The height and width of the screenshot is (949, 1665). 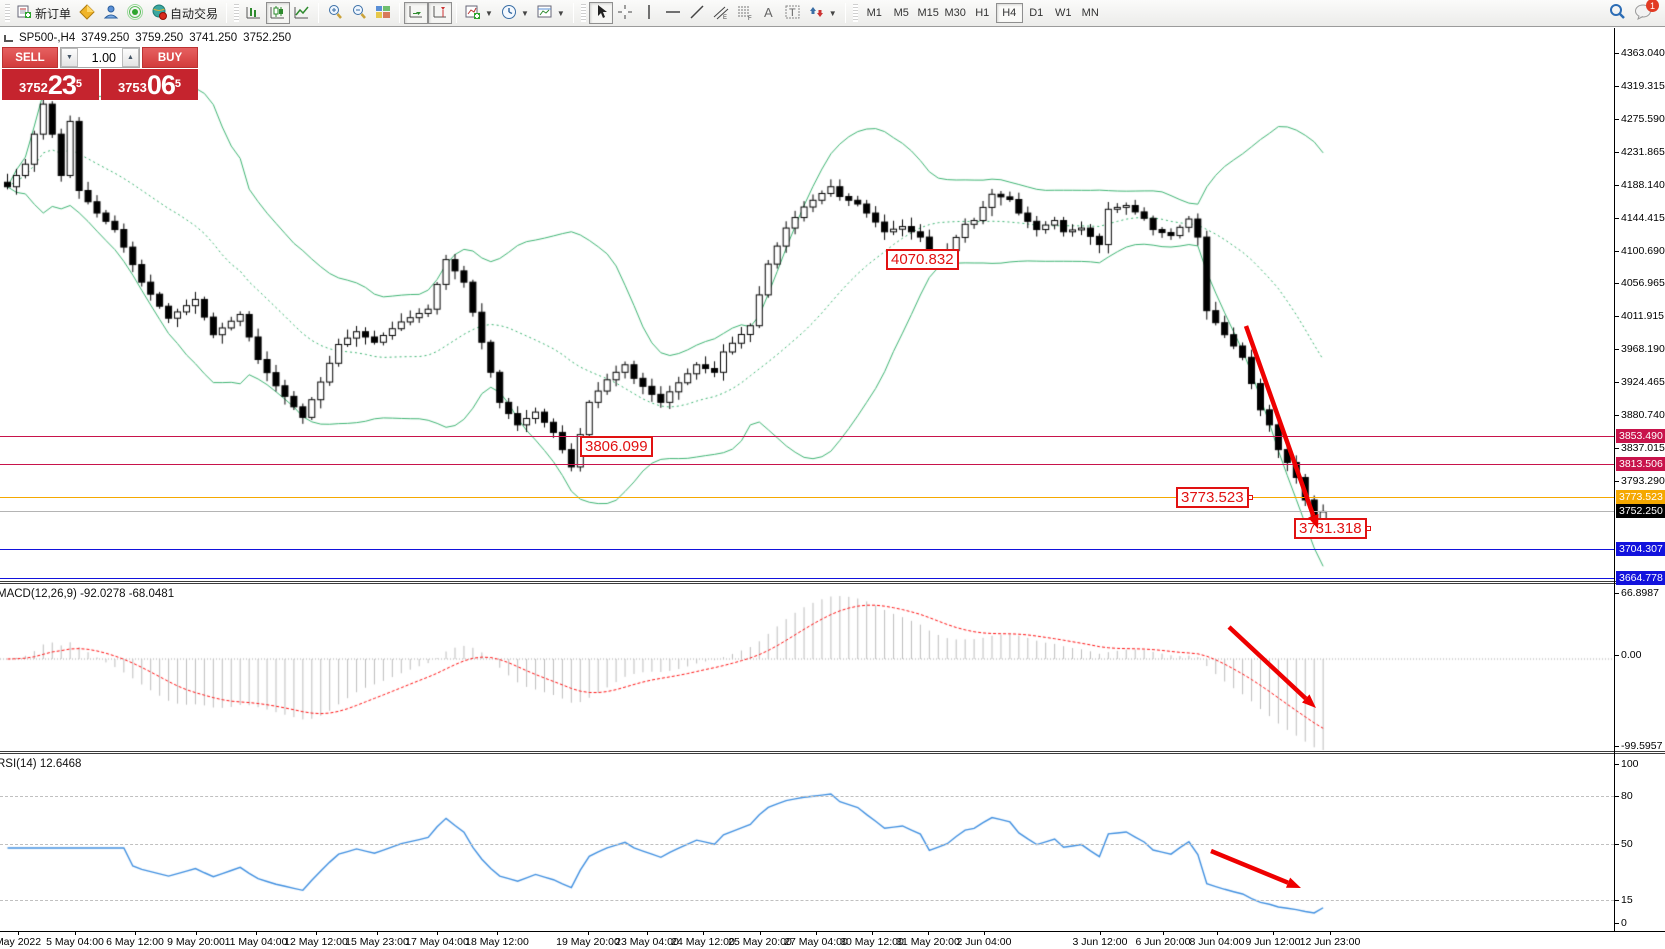 I want to click on text-label-tool-button: T, so click(x=793, y=13).